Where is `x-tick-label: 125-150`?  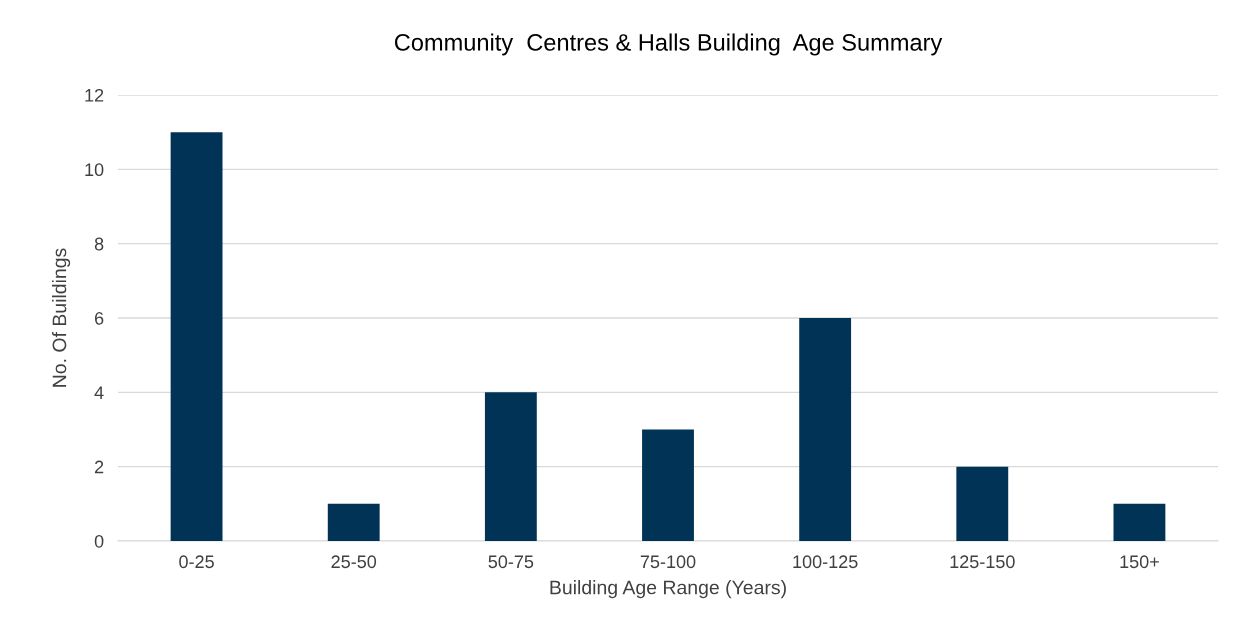
x-tick-label: 125-150 is located at coordinates (982, 562).